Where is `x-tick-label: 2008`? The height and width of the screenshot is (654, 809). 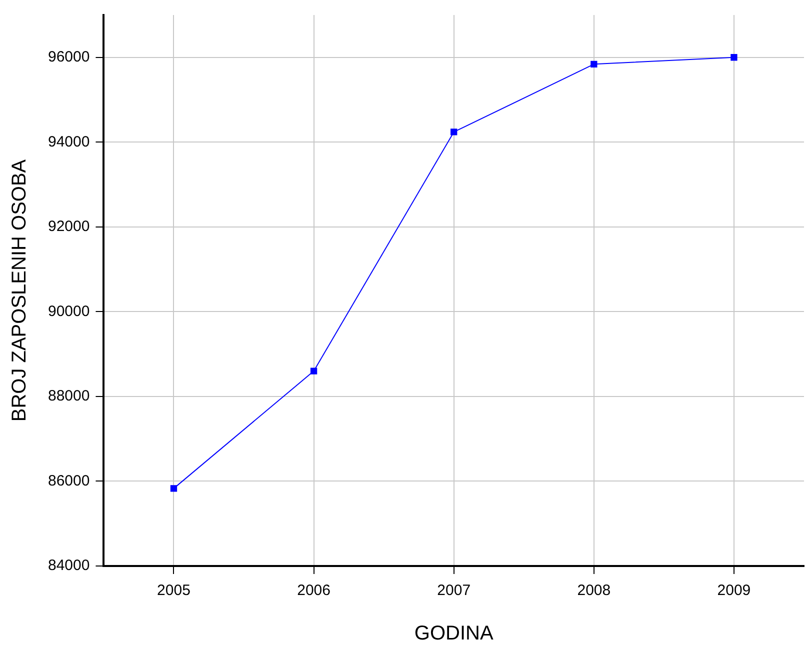 x-tick-label: 2008 is located at coordinates (594, 591).